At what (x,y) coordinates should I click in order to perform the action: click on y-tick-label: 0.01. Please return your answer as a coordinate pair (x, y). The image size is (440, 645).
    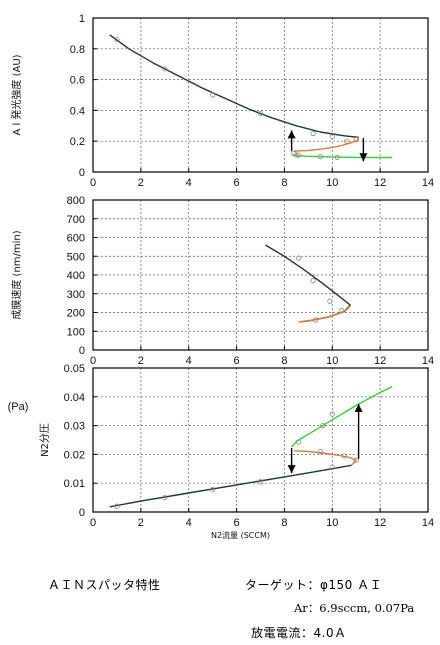
    Looking at the image, I should click on (74, 484).